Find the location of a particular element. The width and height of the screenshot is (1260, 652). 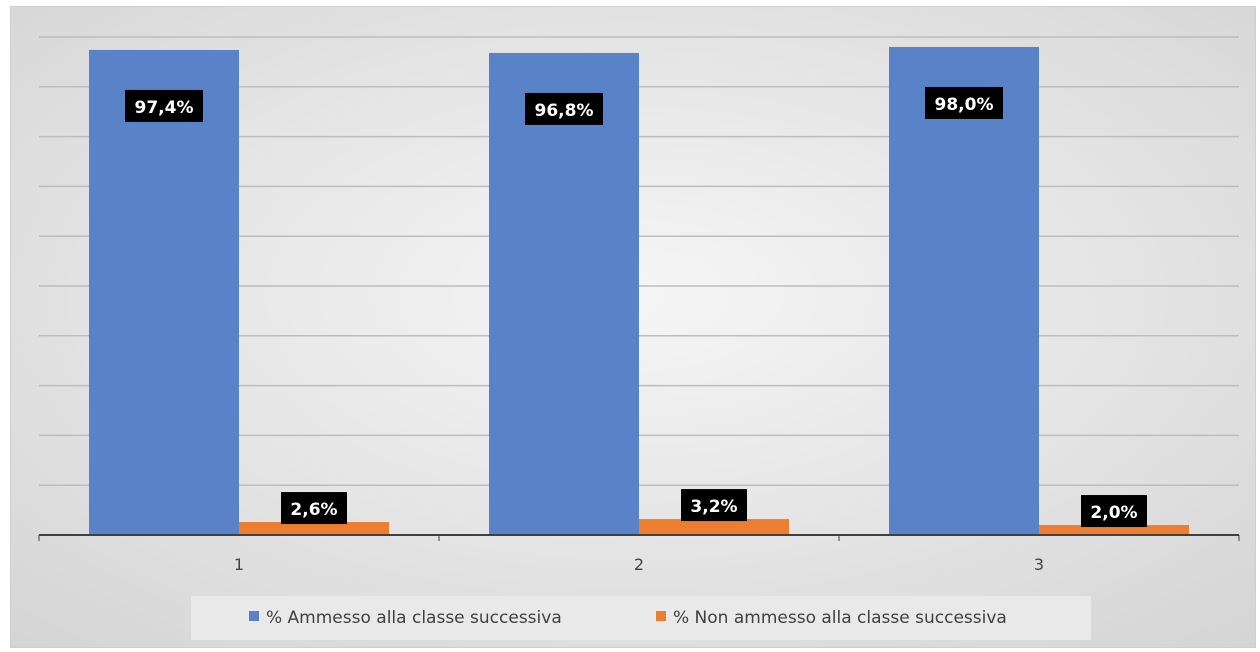

x-axis-ticks: 1 2 3 is located at coordinates (639, 554).